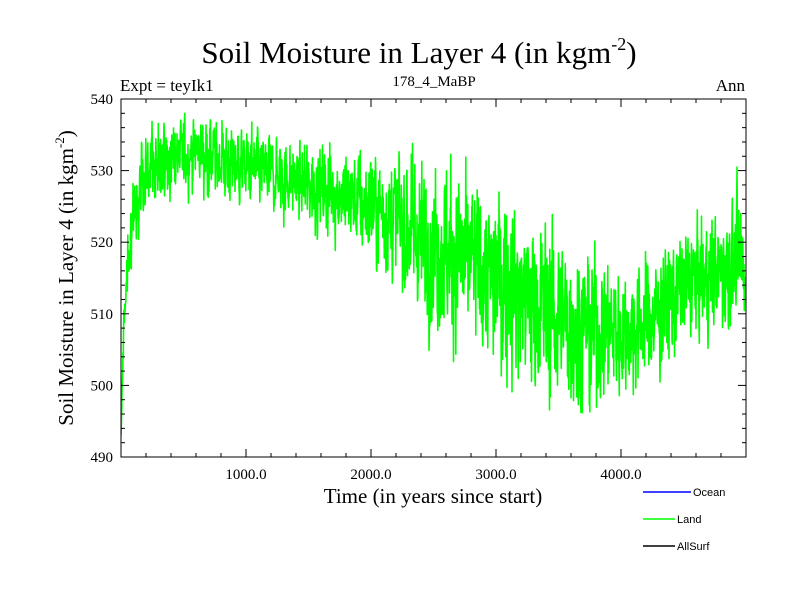 The width and height of the screenshot is (800, 600). What do you see at coordinates (693, 547) in the screenshot?
I see `legend-label-allsurf: AllSurf` at bounding box center [693, 547].